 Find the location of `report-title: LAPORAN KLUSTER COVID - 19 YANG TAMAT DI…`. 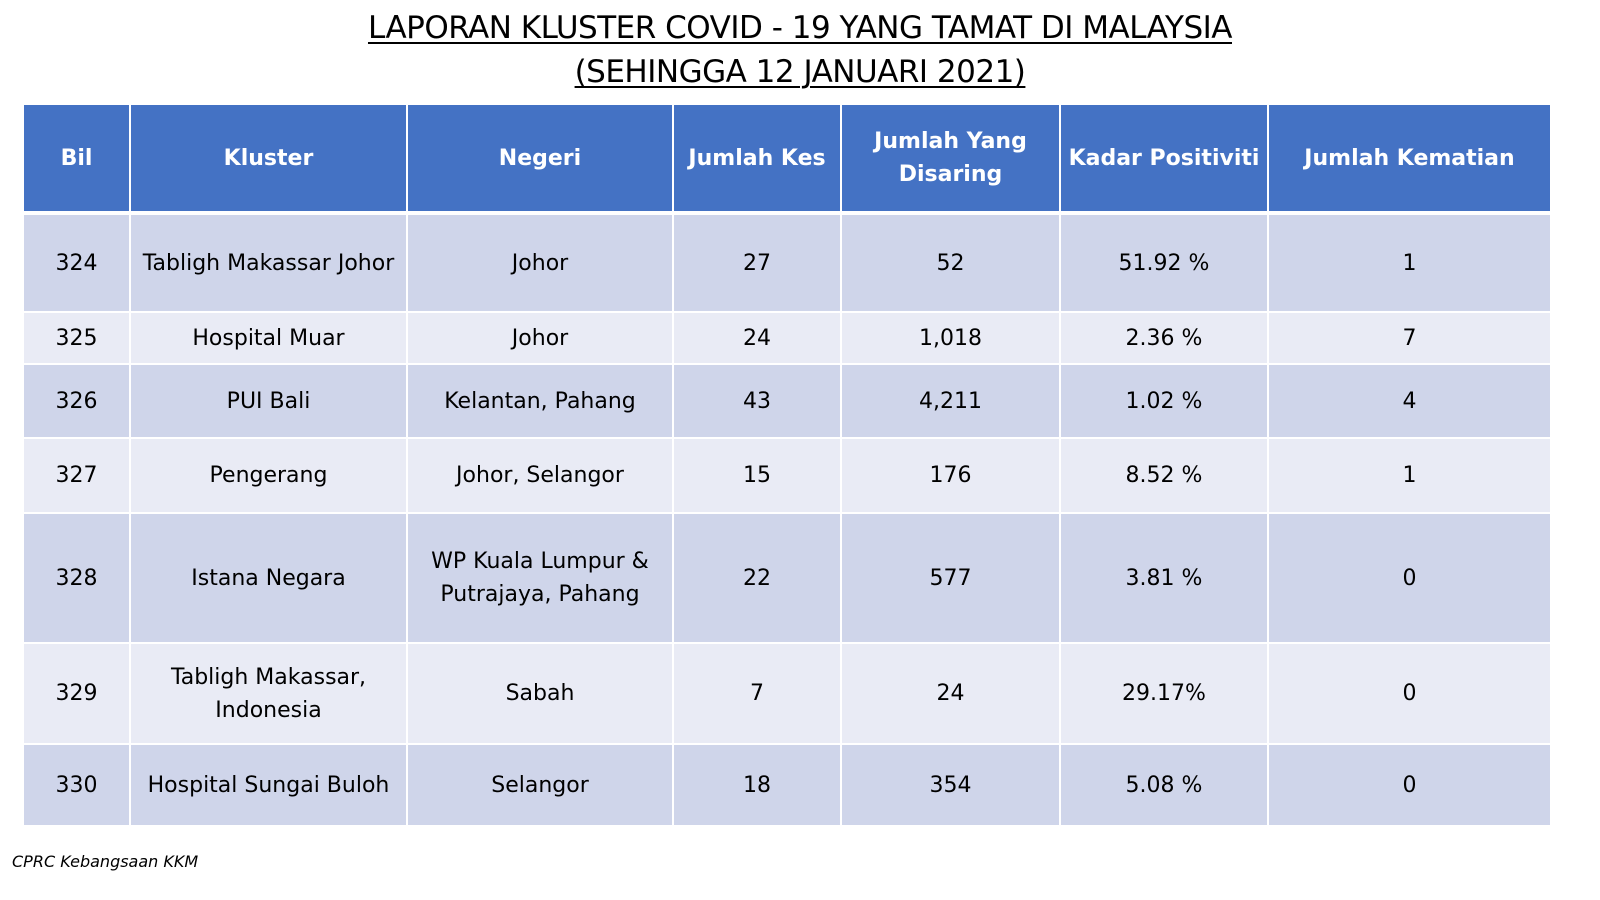

report-title: LAPORAN KLUSTER COVID - 19 YANG TAMAT DI… is located at coordinates (800, 50).